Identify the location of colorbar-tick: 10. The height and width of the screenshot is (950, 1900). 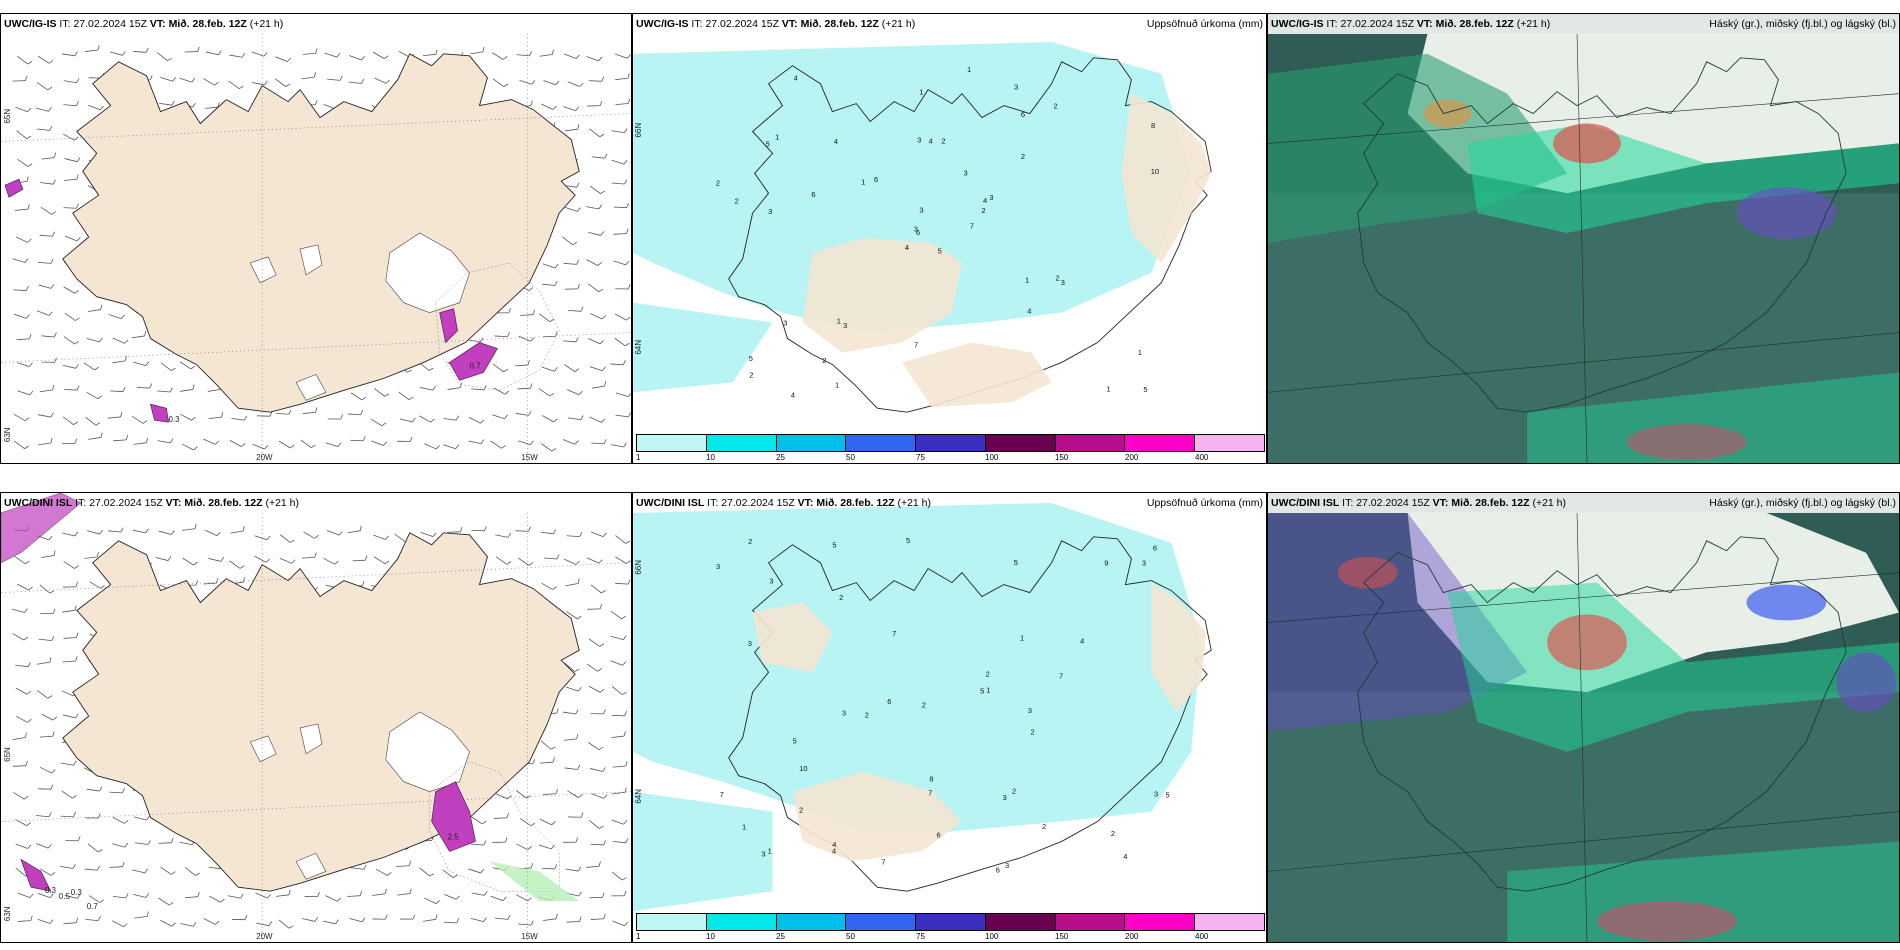
(710, 936).